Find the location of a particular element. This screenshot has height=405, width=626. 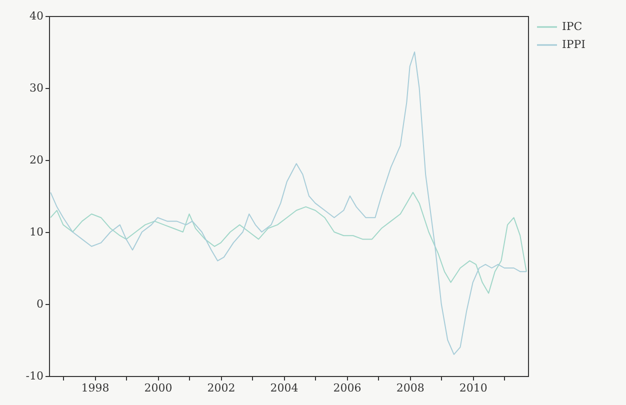

y-tick-label: 30 is located at coordinates (37, 88).